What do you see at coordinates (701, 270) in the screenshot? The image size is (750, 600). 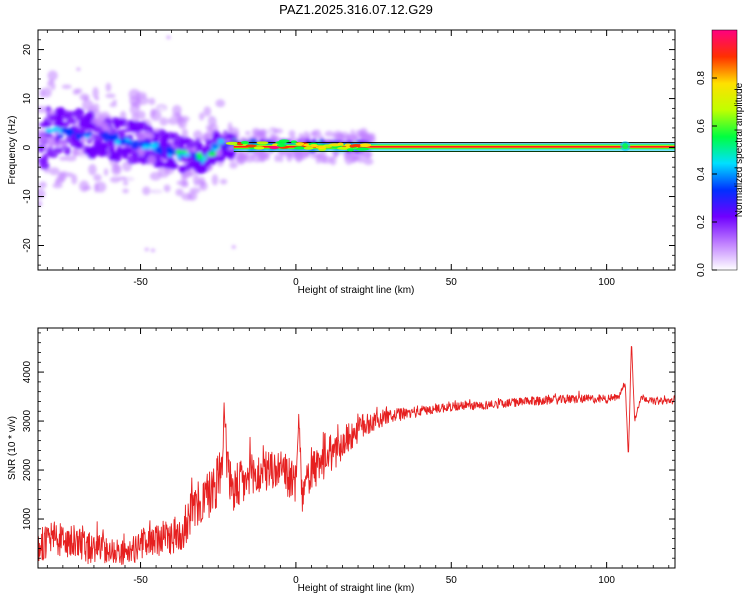 I see `colorbar-tick-label: 0.0` at bounding box center [701, 270].